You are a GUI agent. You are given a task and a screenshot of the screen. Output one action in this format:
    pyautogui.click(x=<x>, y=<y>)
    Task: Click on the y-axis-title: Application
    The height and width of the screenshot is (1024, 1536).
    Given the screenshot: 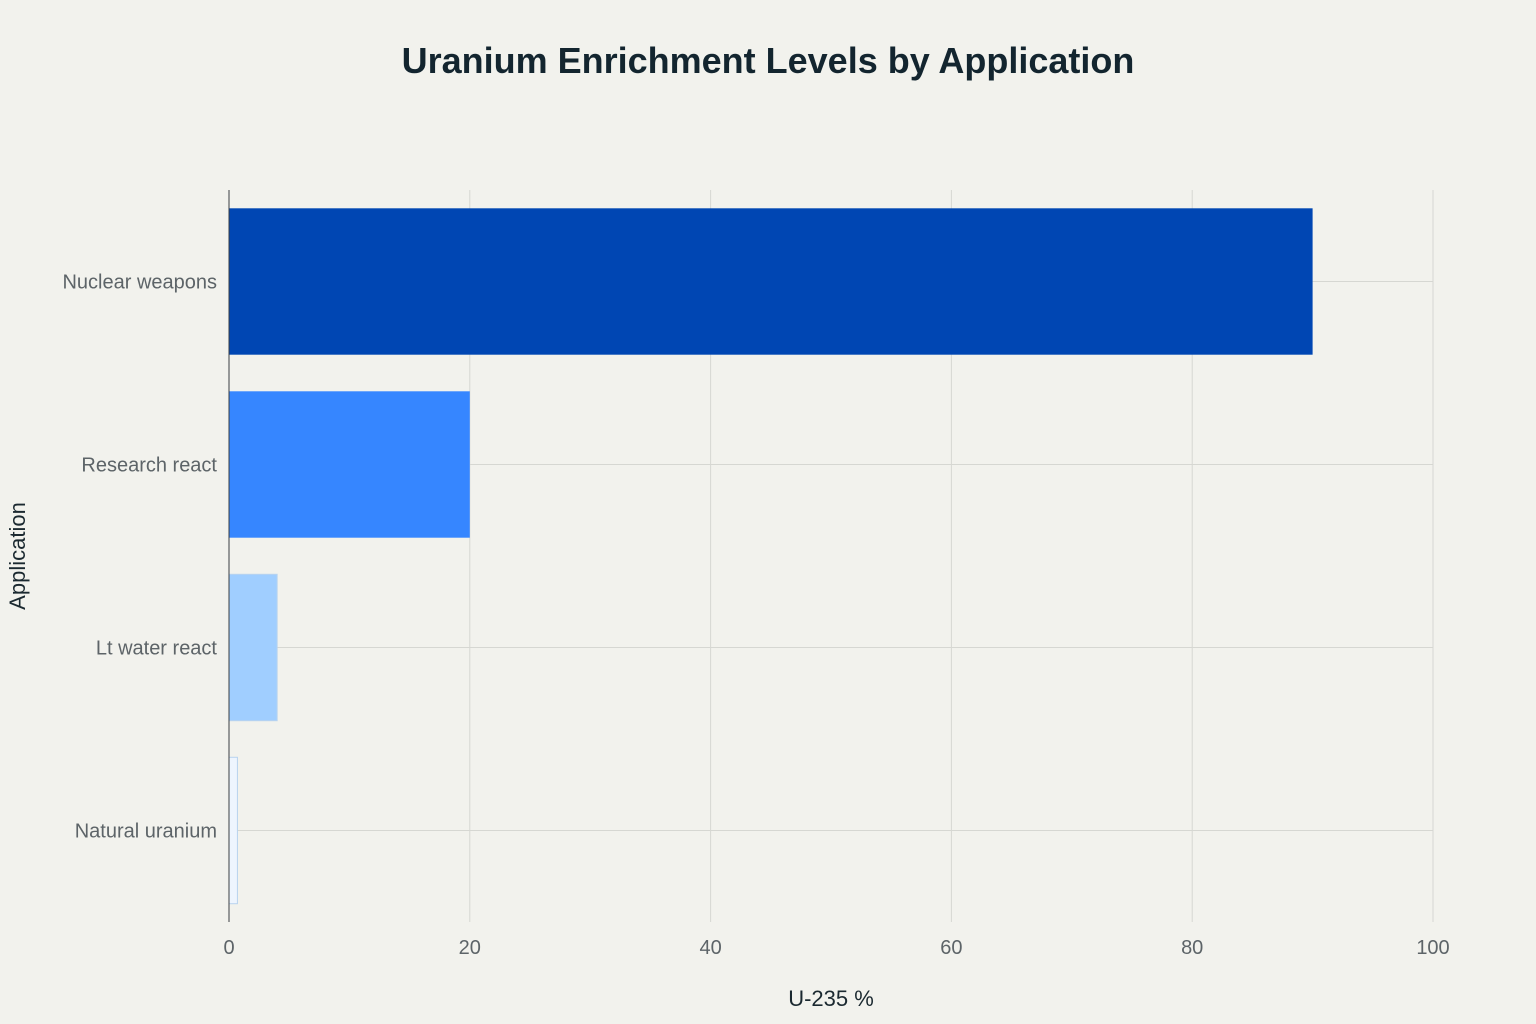 What is the action you would take?
    pyautogui.click(x=17, y=556)
    